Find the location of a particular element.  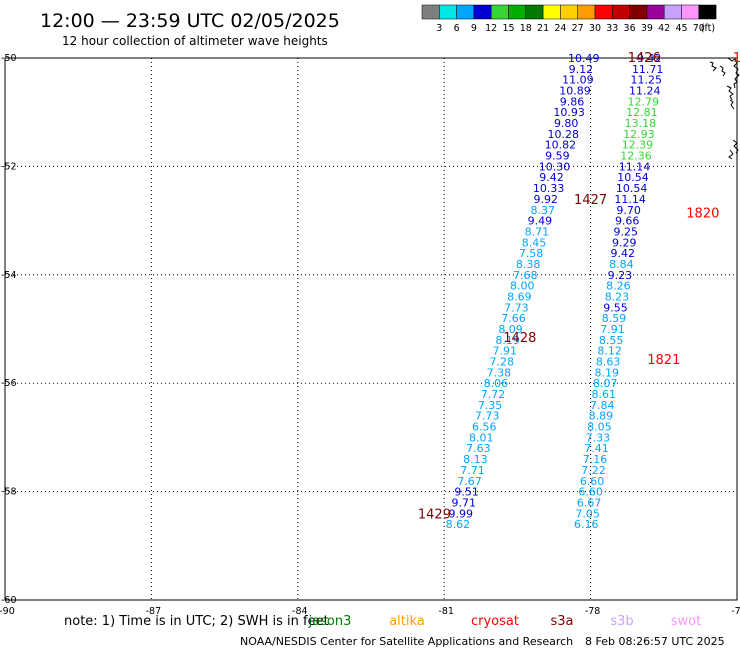

wave-height-point: 9.99 is located at coordinates (461, 513).